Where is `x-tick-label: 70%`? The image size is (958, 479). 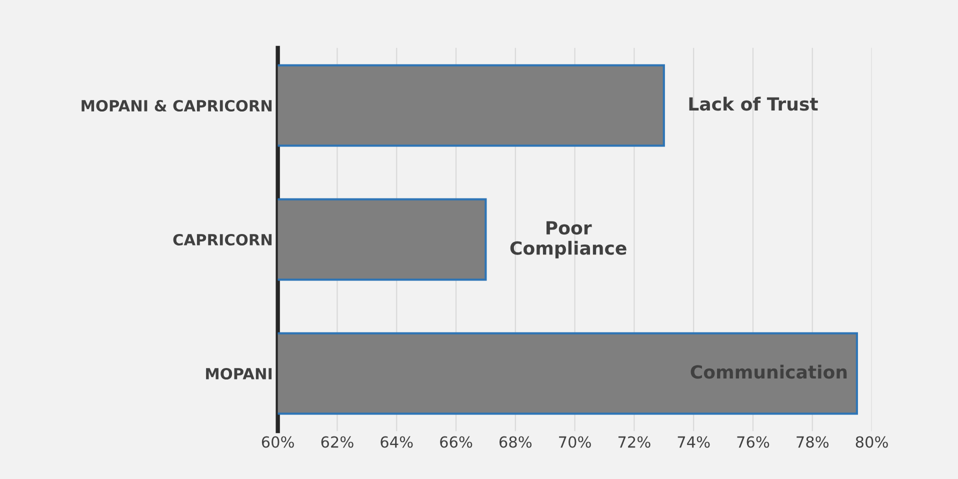
x-tick-label: 70% is located at coordinates (575, 442).